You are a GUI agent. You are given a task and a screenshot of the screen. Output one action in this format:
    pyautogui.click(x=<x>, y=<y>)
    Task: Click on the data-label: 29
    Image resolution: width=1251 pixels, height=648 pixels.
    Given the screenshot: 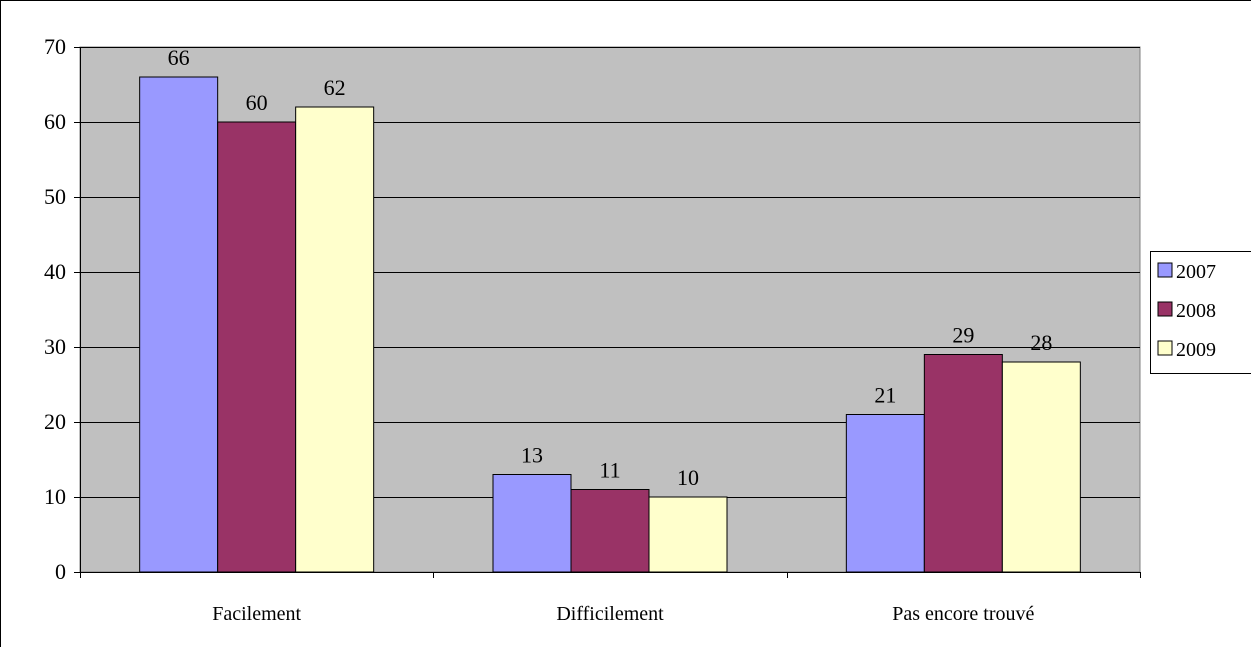 What is the action you would take?
    pyautogui.click(x=963, y=335)
    